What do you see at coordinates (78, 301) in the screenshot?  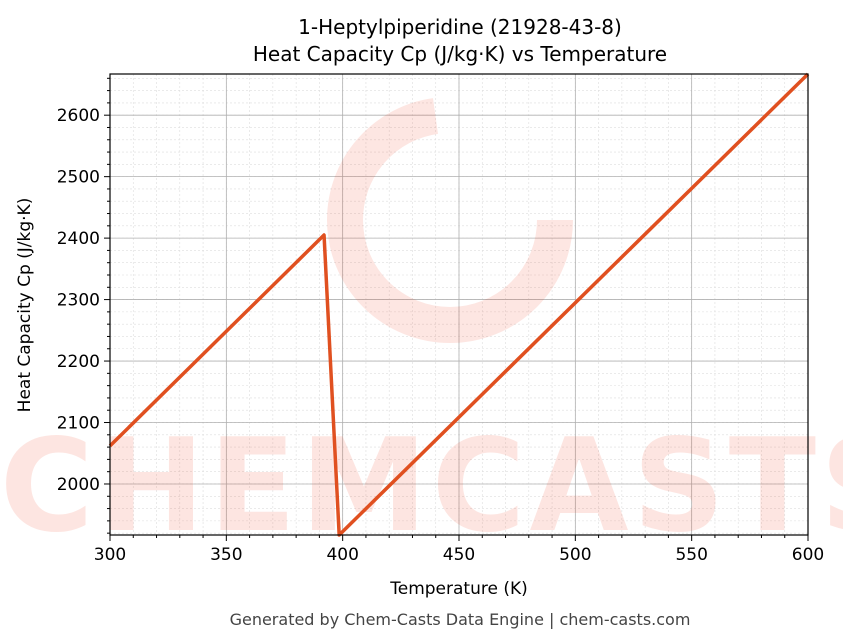 I see `y-tick-label: 2300` at bounding box center [78, 301].